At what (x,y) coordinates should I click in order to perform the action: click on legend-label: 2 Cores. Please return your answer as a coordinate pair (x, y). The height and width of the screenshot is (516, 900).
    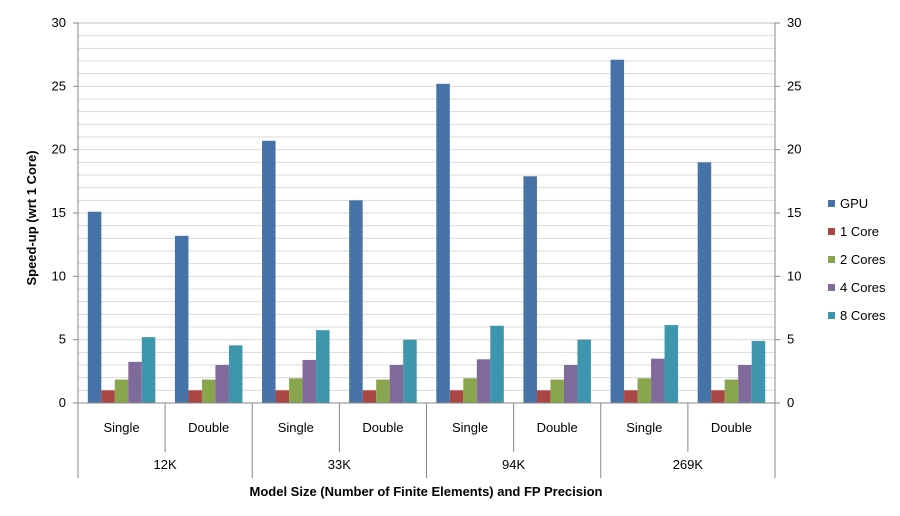
    Looking at the image, I should click on (863, 259).